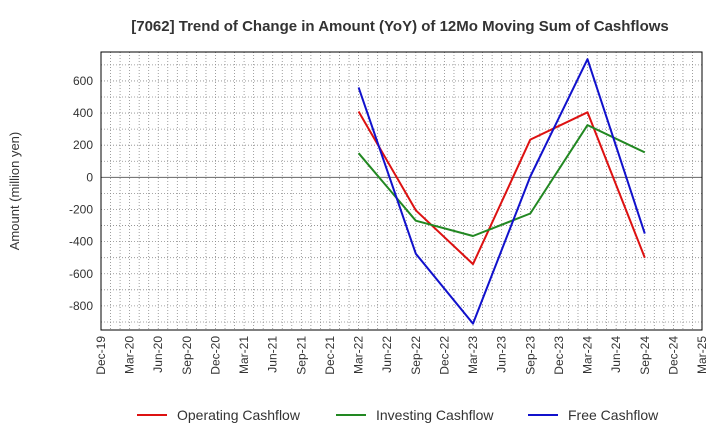 The width and height of the screenshot is (720, 440). I want to click on x-tick-label: Jun-20, so click(158, 354).